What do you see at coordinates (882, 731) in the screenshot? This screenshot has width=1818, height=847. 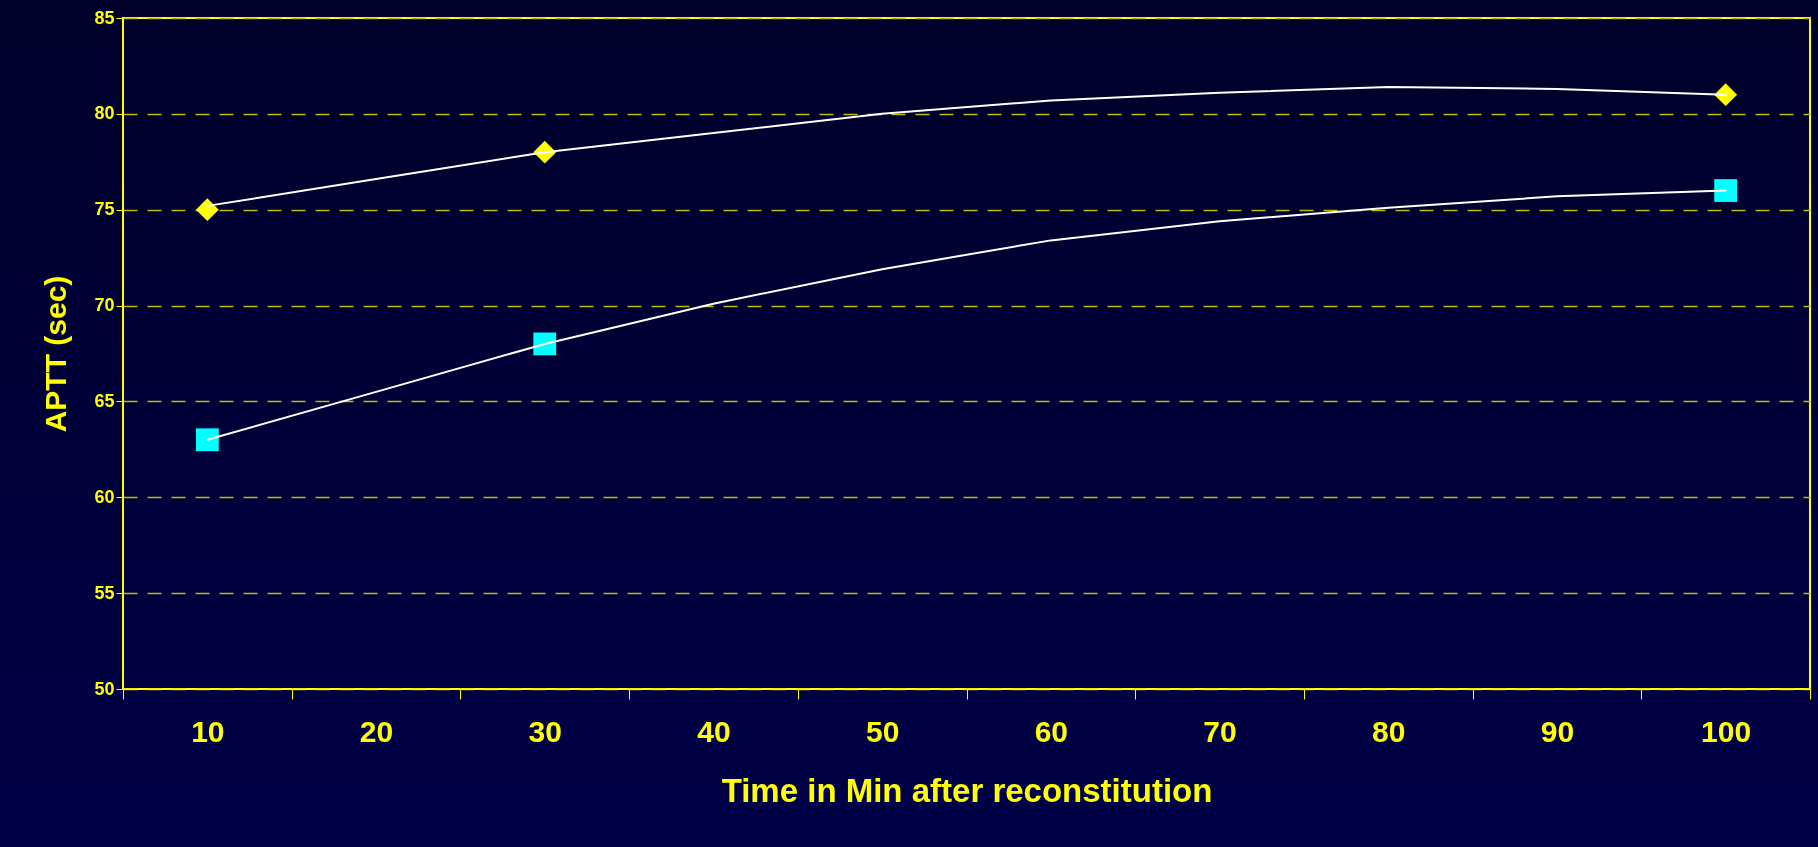 I see `x-tick-label: 50` at bounding box center [882, 731].